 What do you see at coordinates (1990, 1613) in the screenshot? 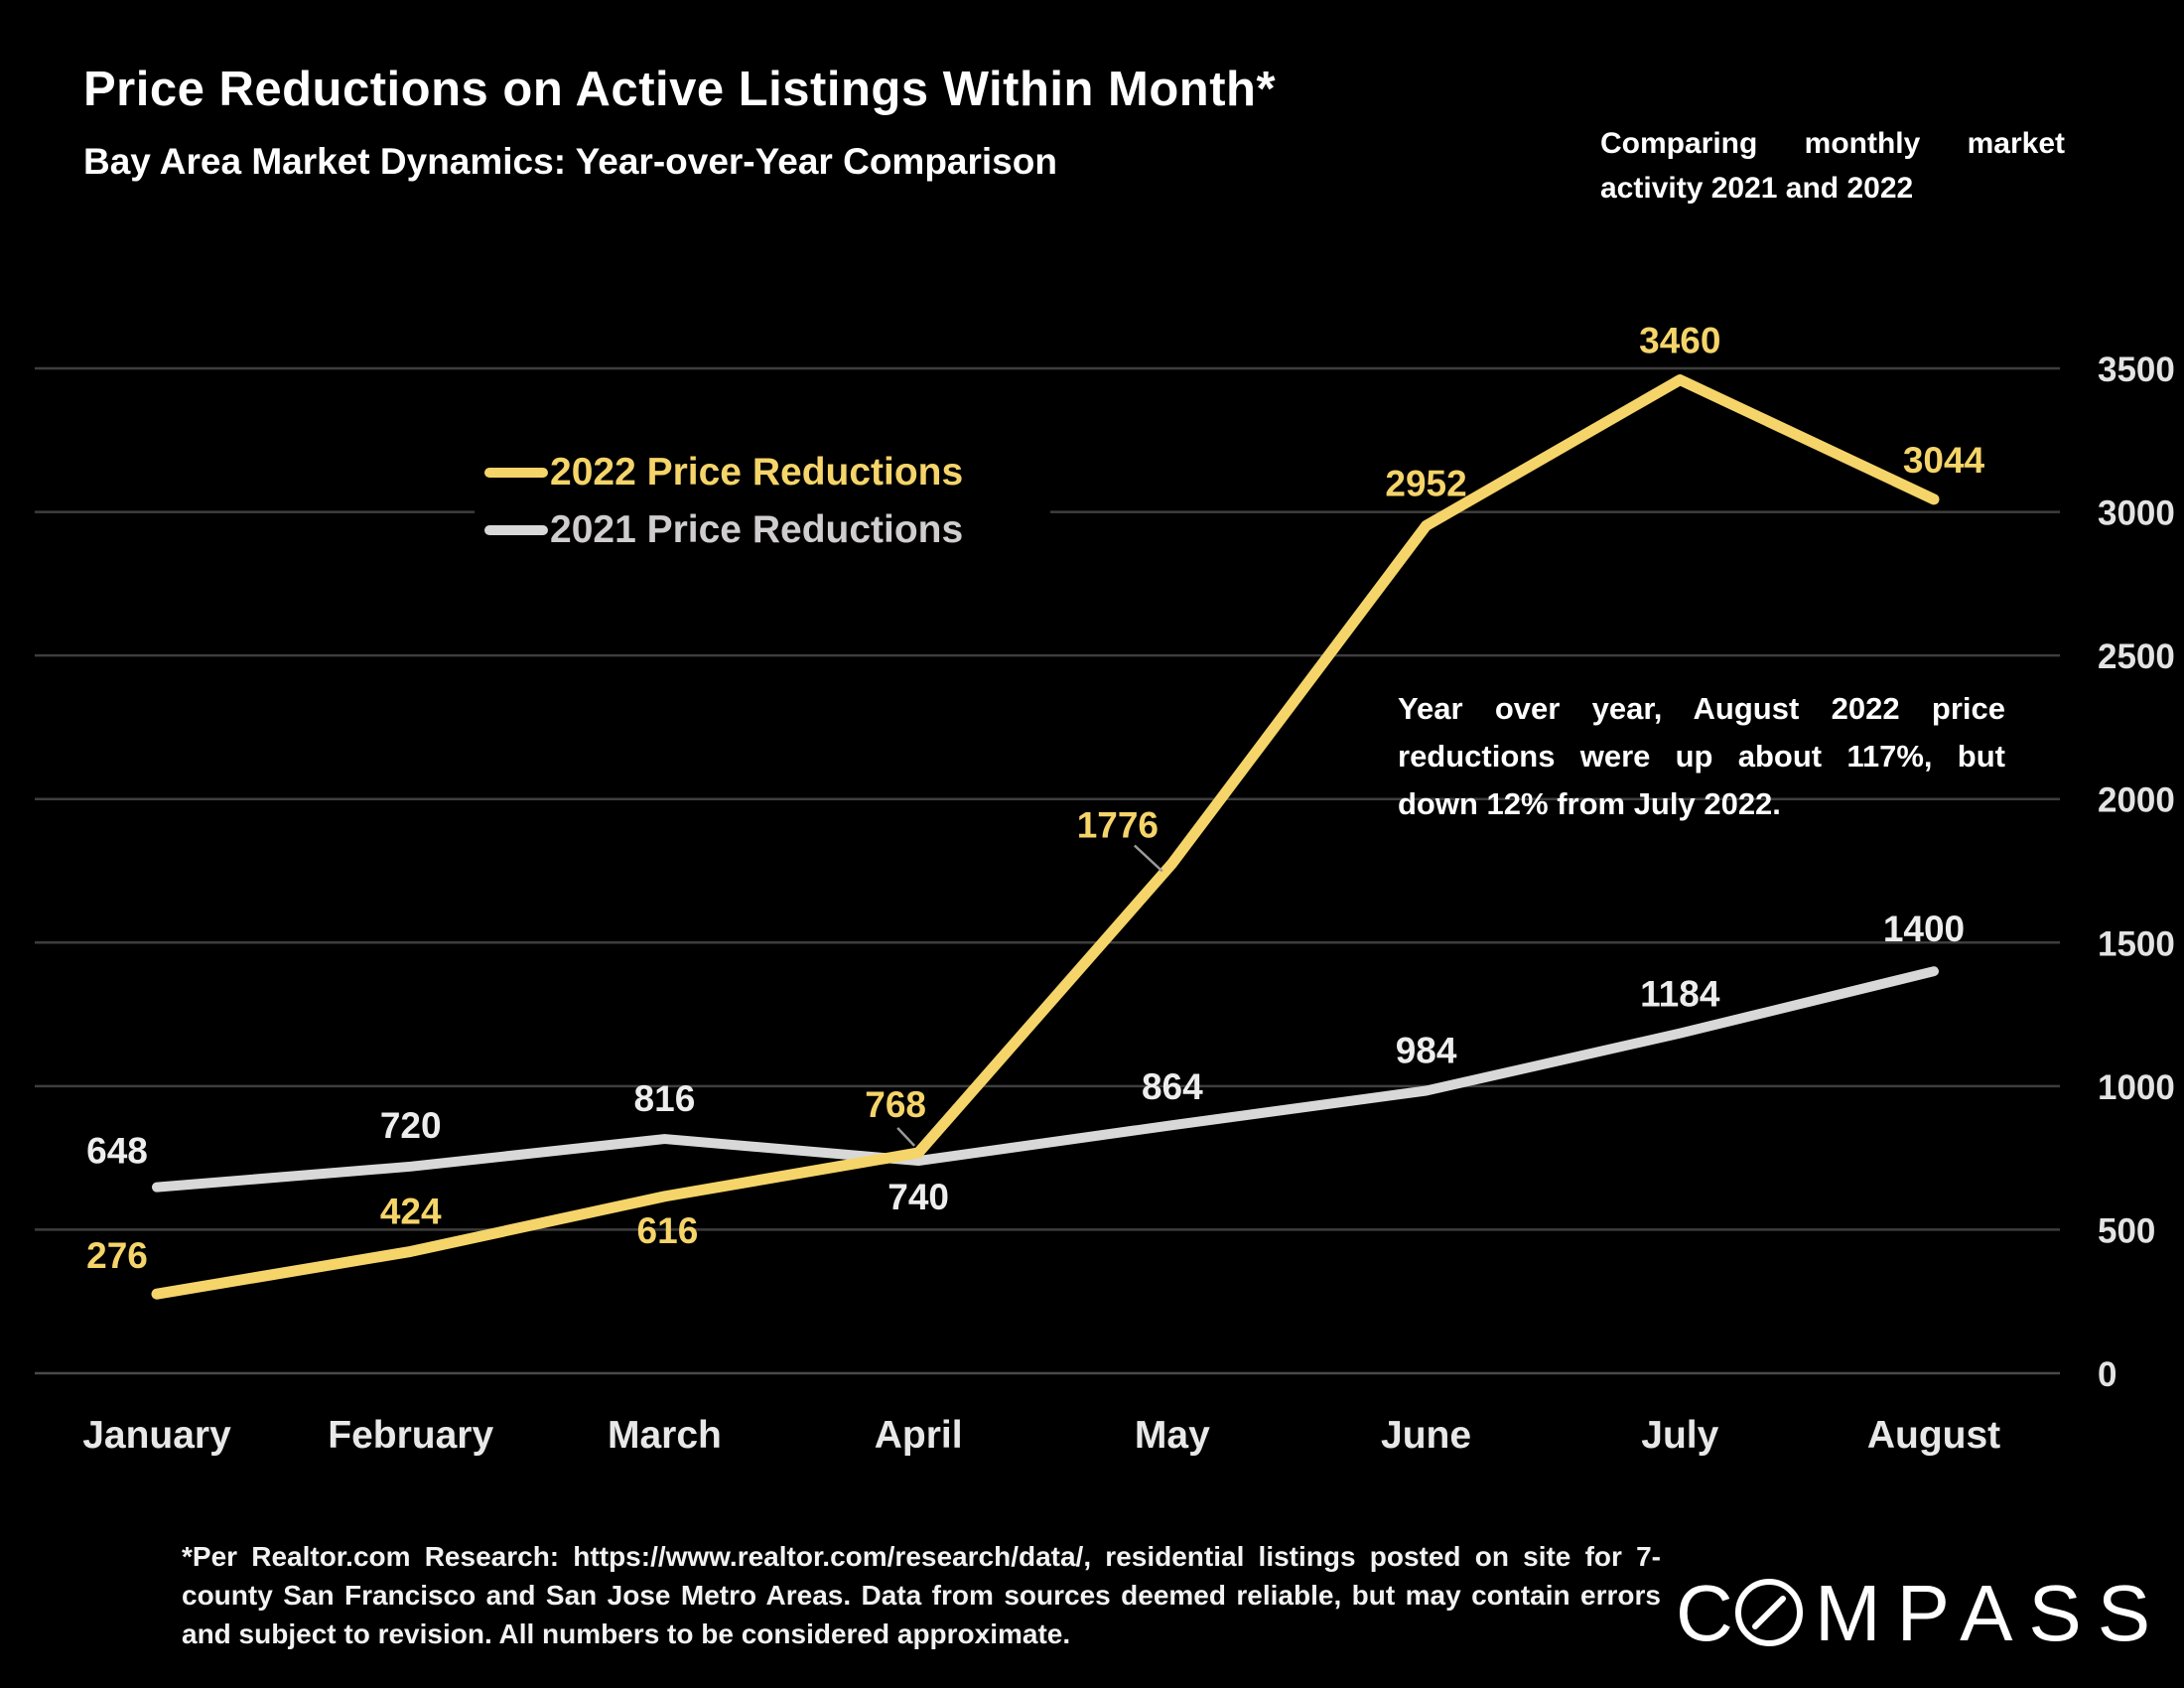
I see `svg-text: MPASS` at bounding box center [1990, 1613].